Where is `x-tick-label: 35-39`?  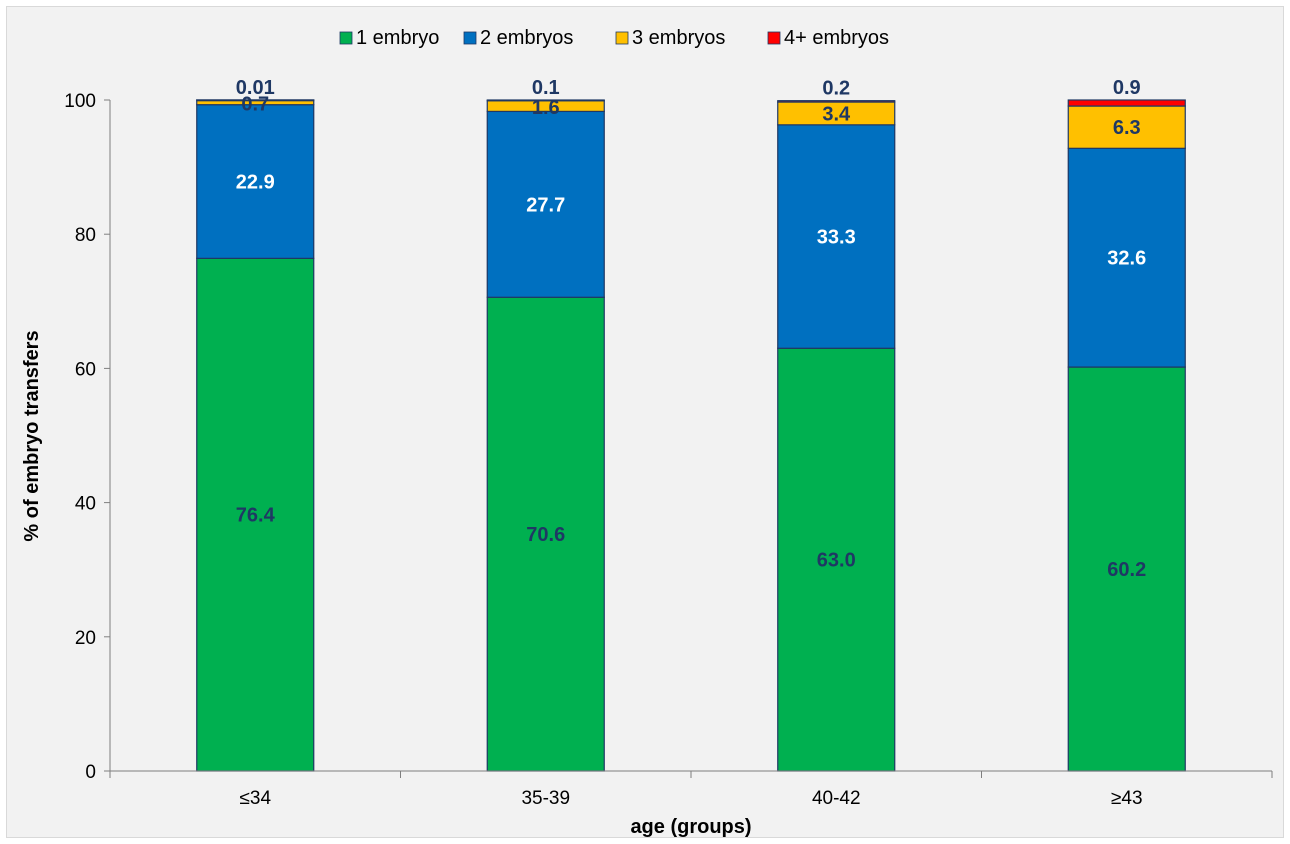 x-tick-label: 35-39 is located at coordinates (545, 798).